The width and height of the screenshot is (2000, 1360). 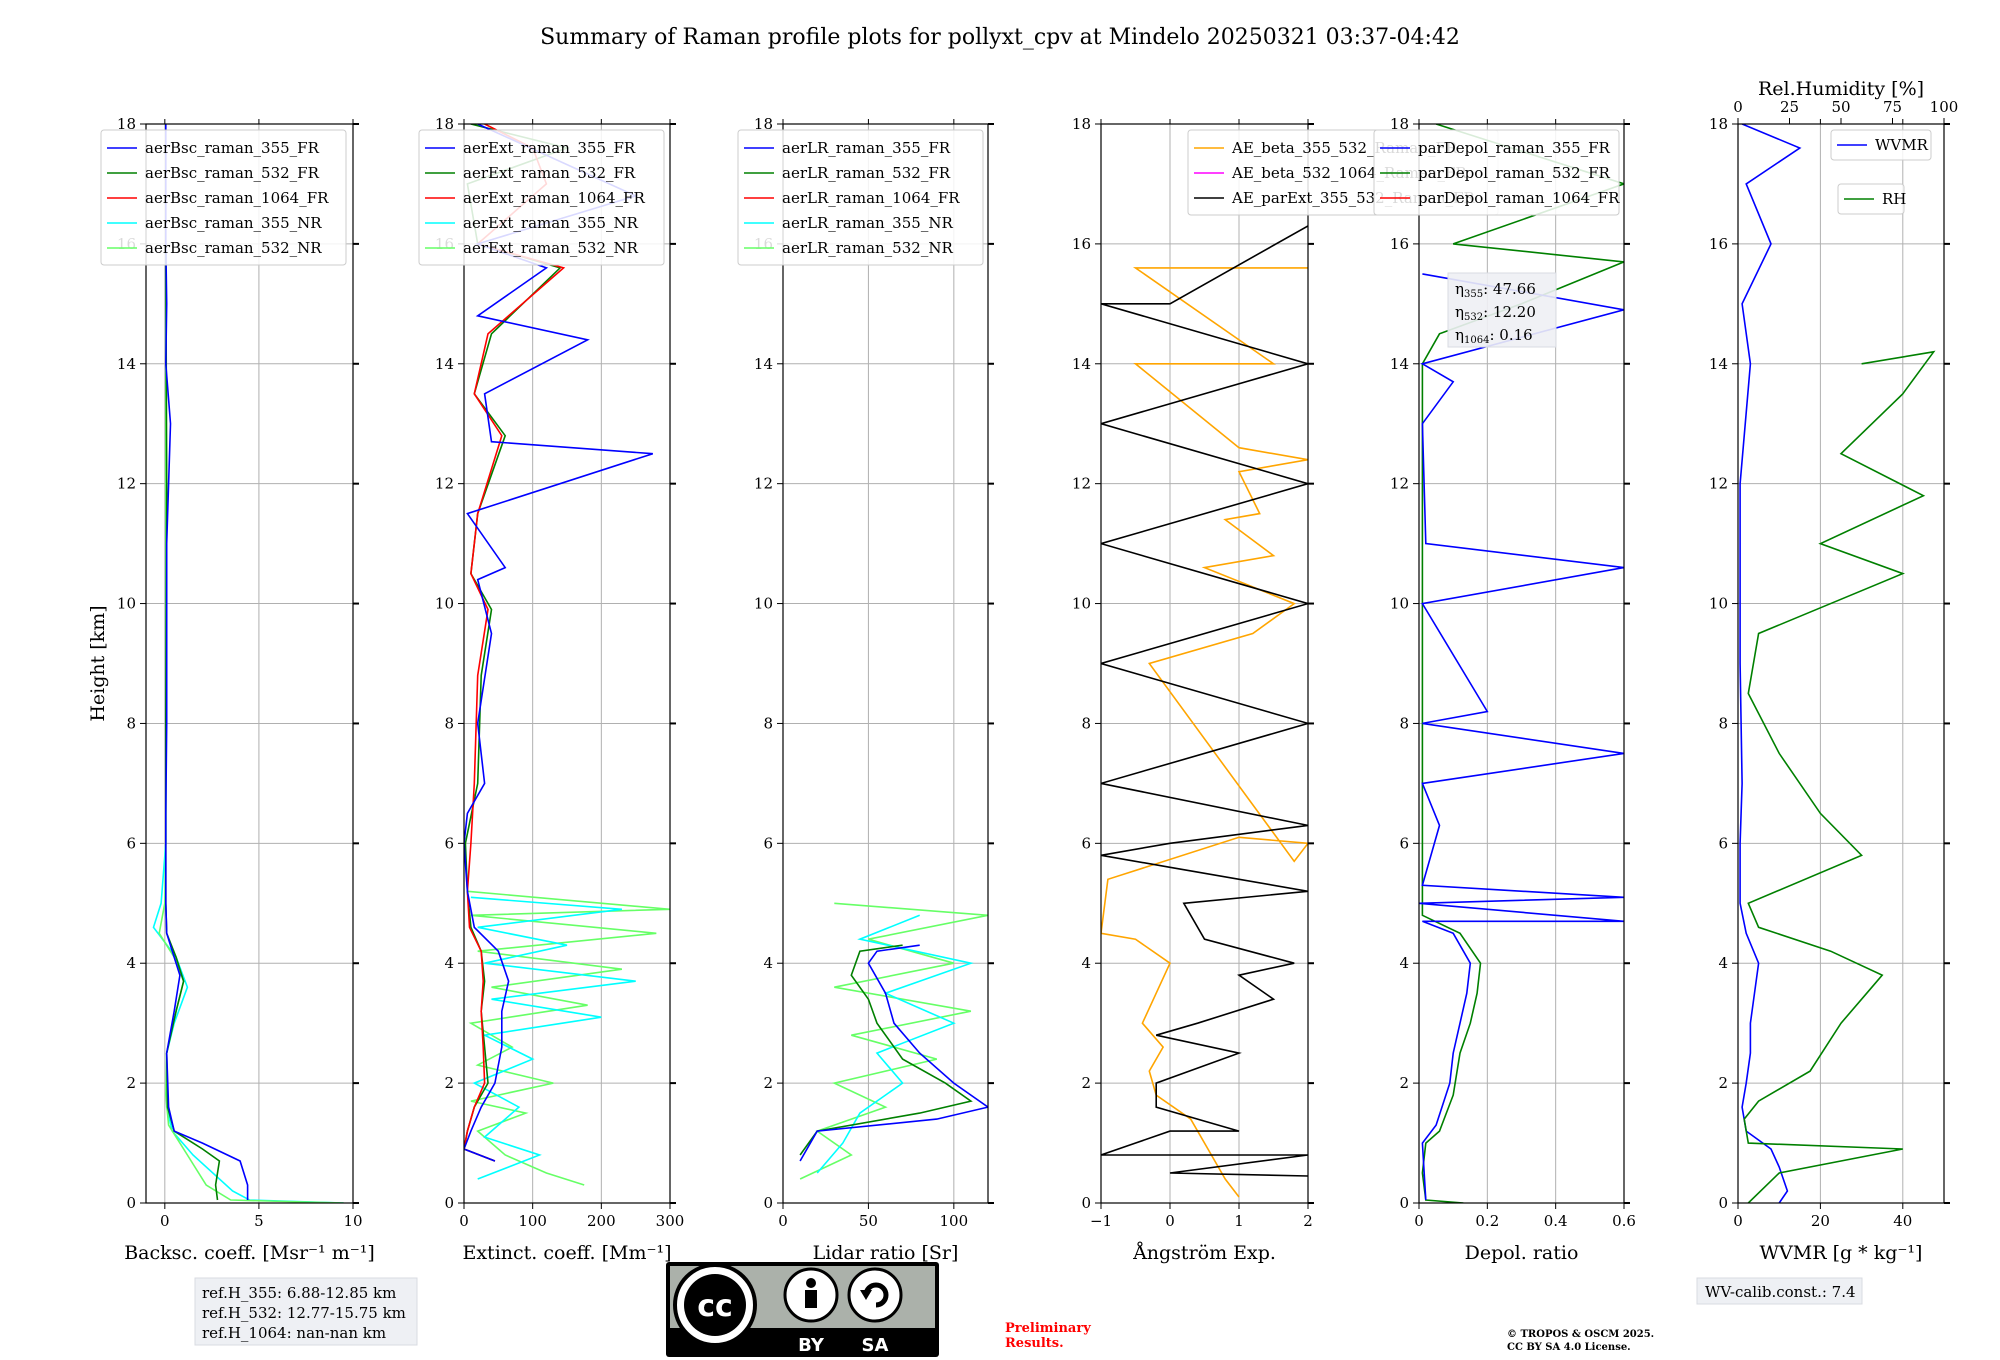 What do you see at coordinates (670, 1221) in the screenshot?
I see `x-tick-label: 300` at bounding box center [670, 1221].